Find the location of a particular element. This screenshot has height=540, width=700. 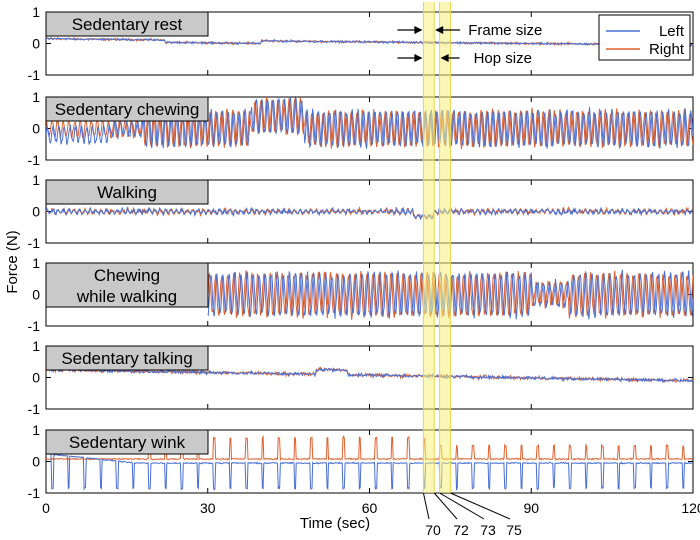

series-right-line is located at coordinates (369, 447).